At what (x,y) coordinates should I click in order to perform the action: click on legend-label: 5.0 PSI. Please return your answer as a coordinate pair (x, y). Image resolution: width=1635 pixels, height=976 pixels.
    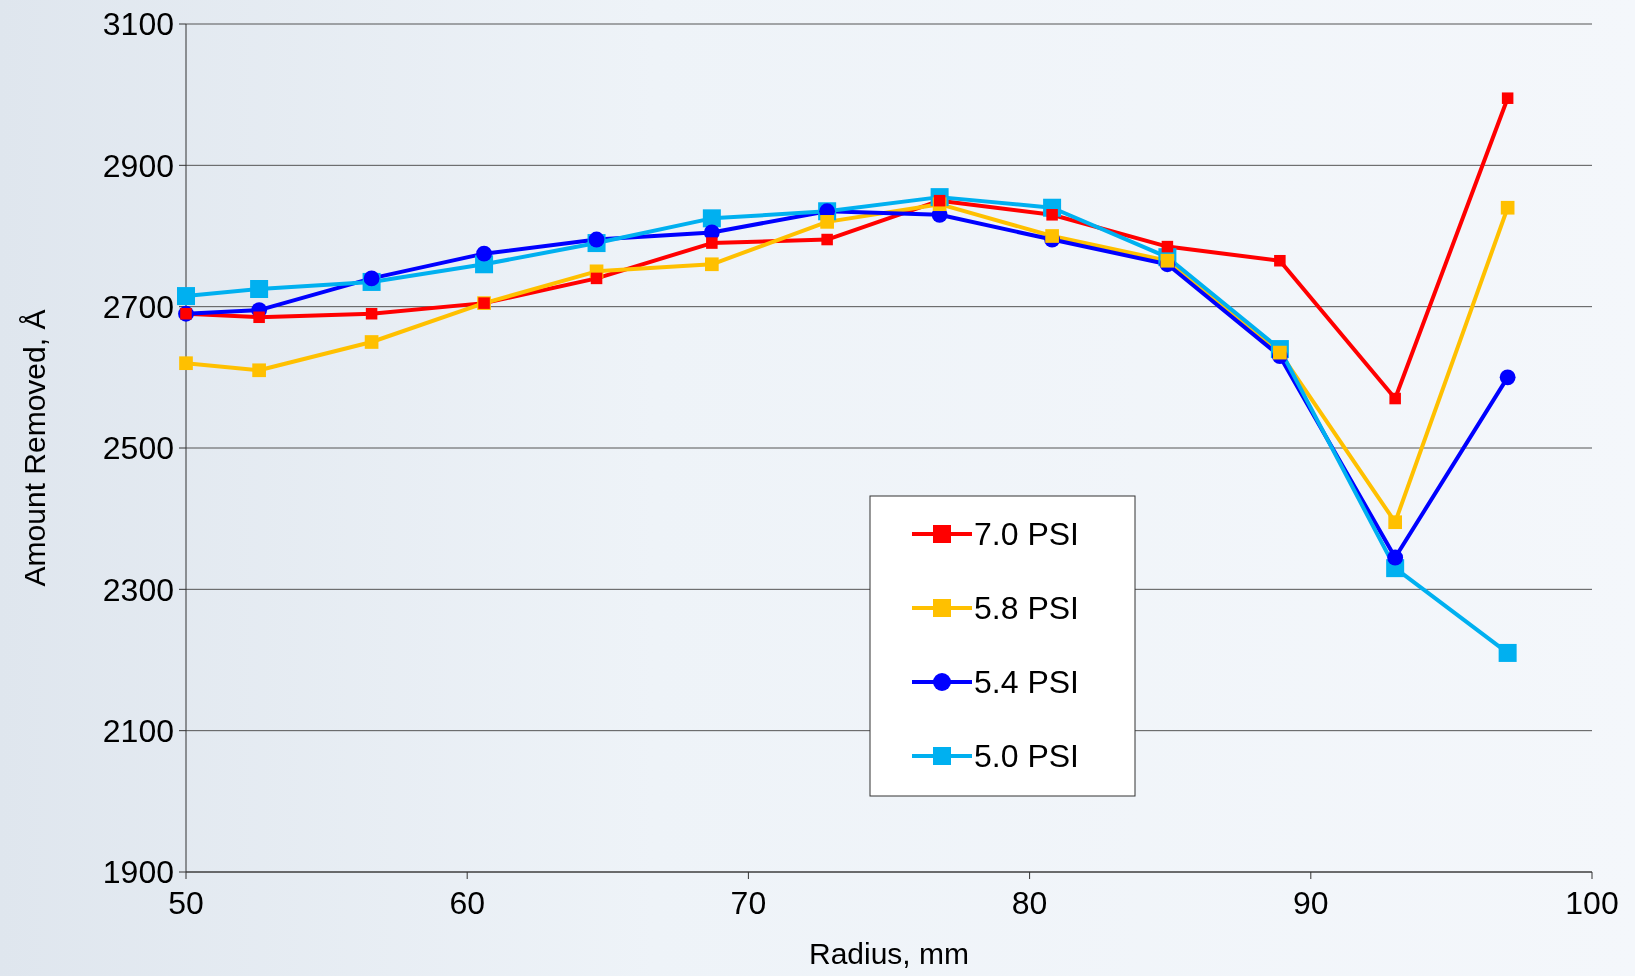
    Looking at the image, I should click on (1026, 756).